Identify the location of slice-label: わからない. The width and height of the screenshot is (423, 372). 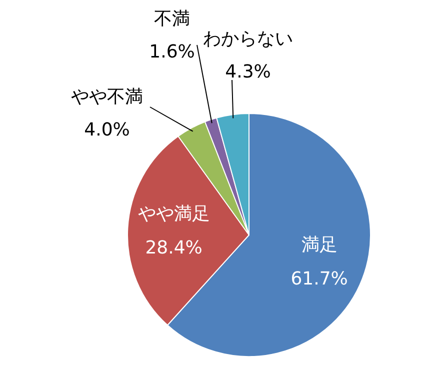
(248, 39).